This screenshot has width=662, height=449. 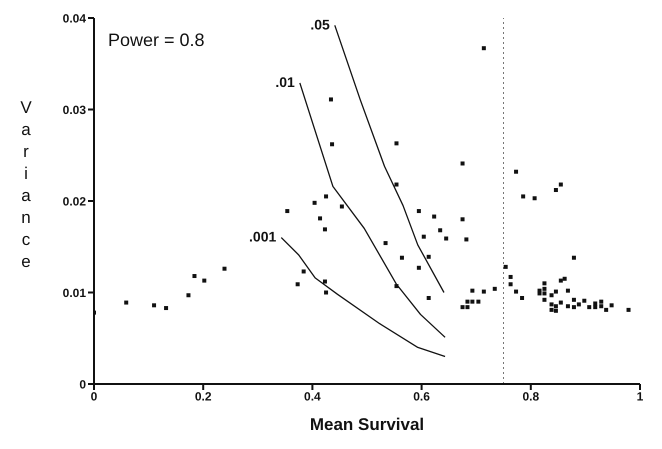 I want to click on x-tick-label: 1, so click(x=640, y=397).